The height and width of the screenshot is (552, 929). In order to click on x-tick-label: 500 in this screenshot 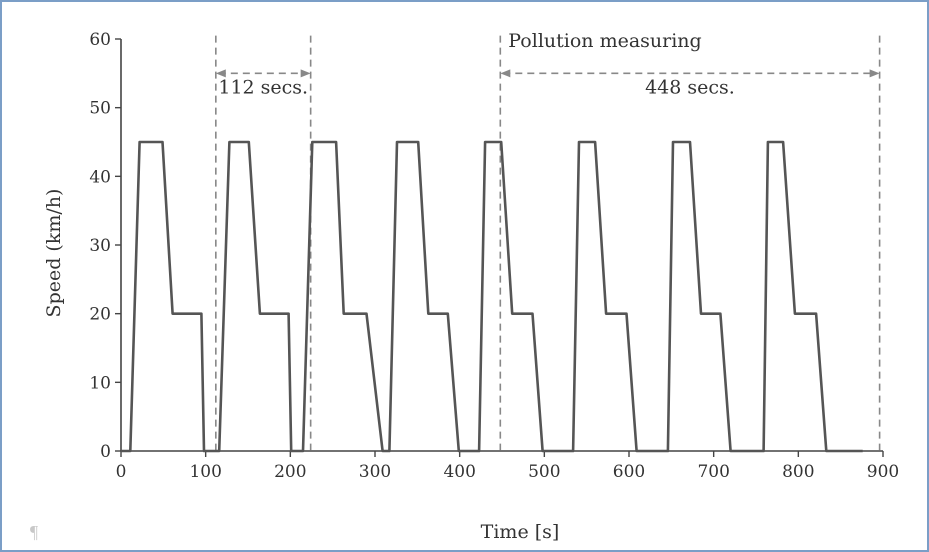, I will do `click(544, 472)`.